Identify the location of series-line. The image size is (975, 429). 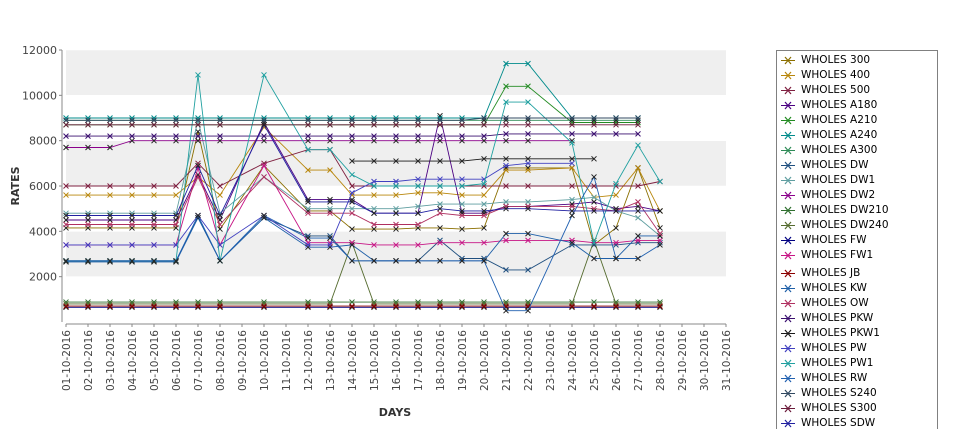
(352, 91).